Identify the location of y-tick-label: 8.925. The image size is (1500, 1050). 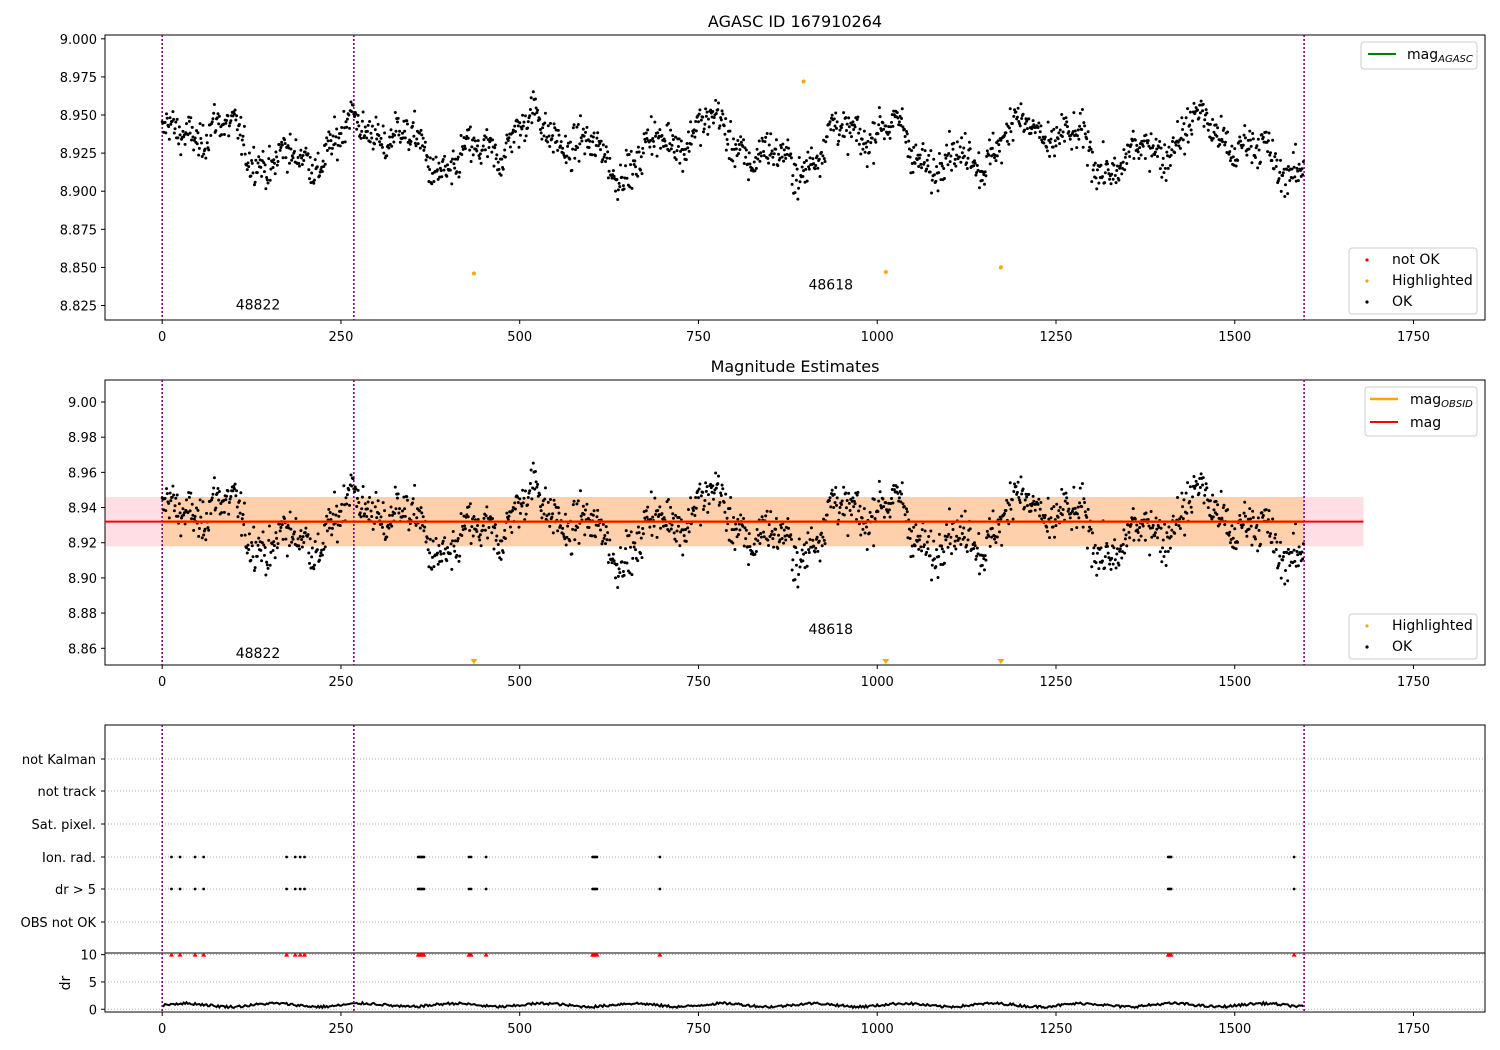
(78, 154).